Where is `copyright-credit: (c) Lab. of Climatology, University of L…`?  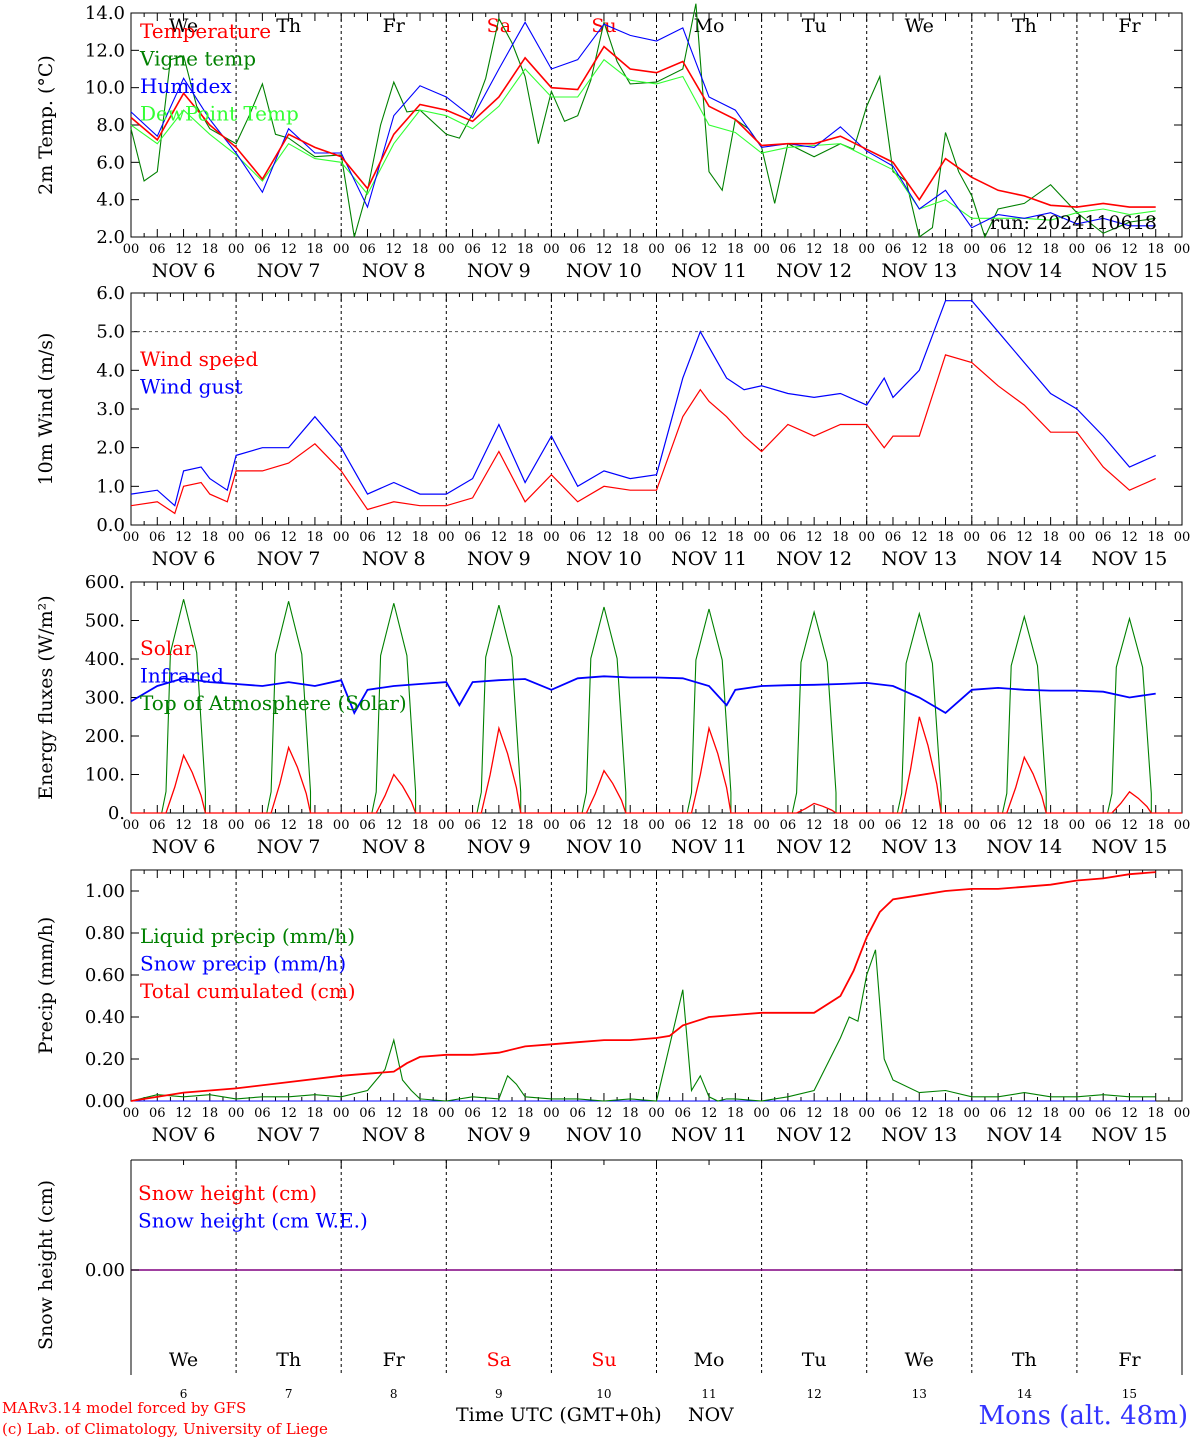 copyright-credit: (c) Lab. of Climatology, University of L… is located at coordinates (165, 1429).